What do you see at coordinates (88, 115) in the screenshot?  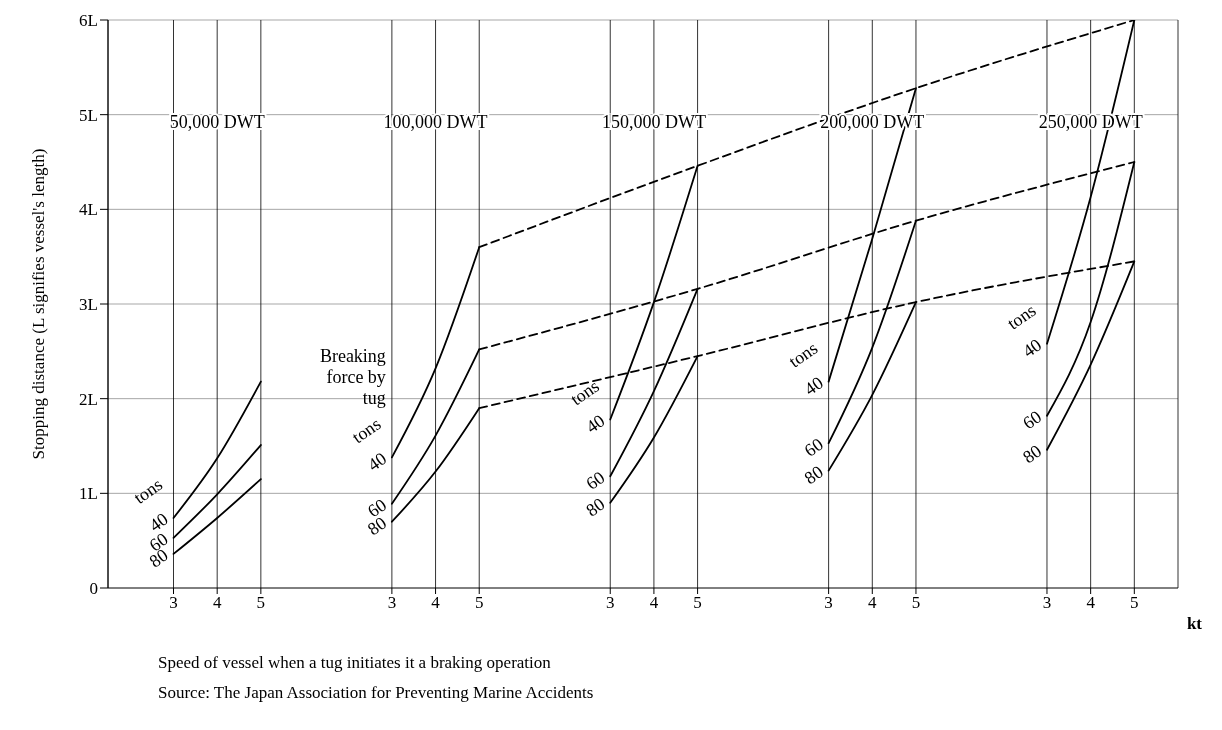 I see `y-tick-label: 5L` at bounding box center [88, 115].